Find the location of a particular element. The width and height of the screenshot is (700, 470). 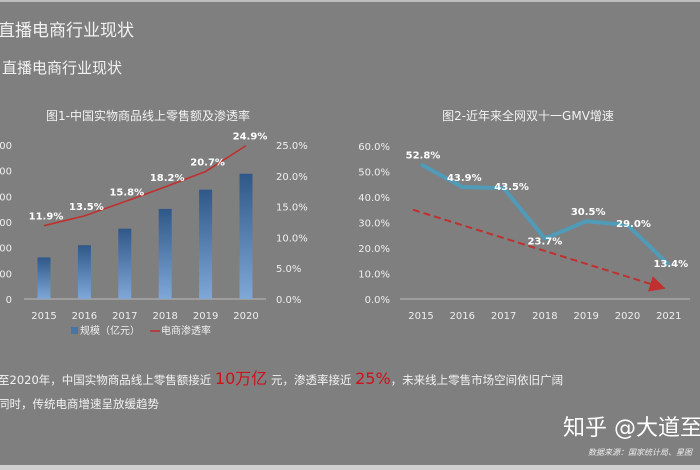

y-tick-label: 0.0% is located at coordinates (377, 300).